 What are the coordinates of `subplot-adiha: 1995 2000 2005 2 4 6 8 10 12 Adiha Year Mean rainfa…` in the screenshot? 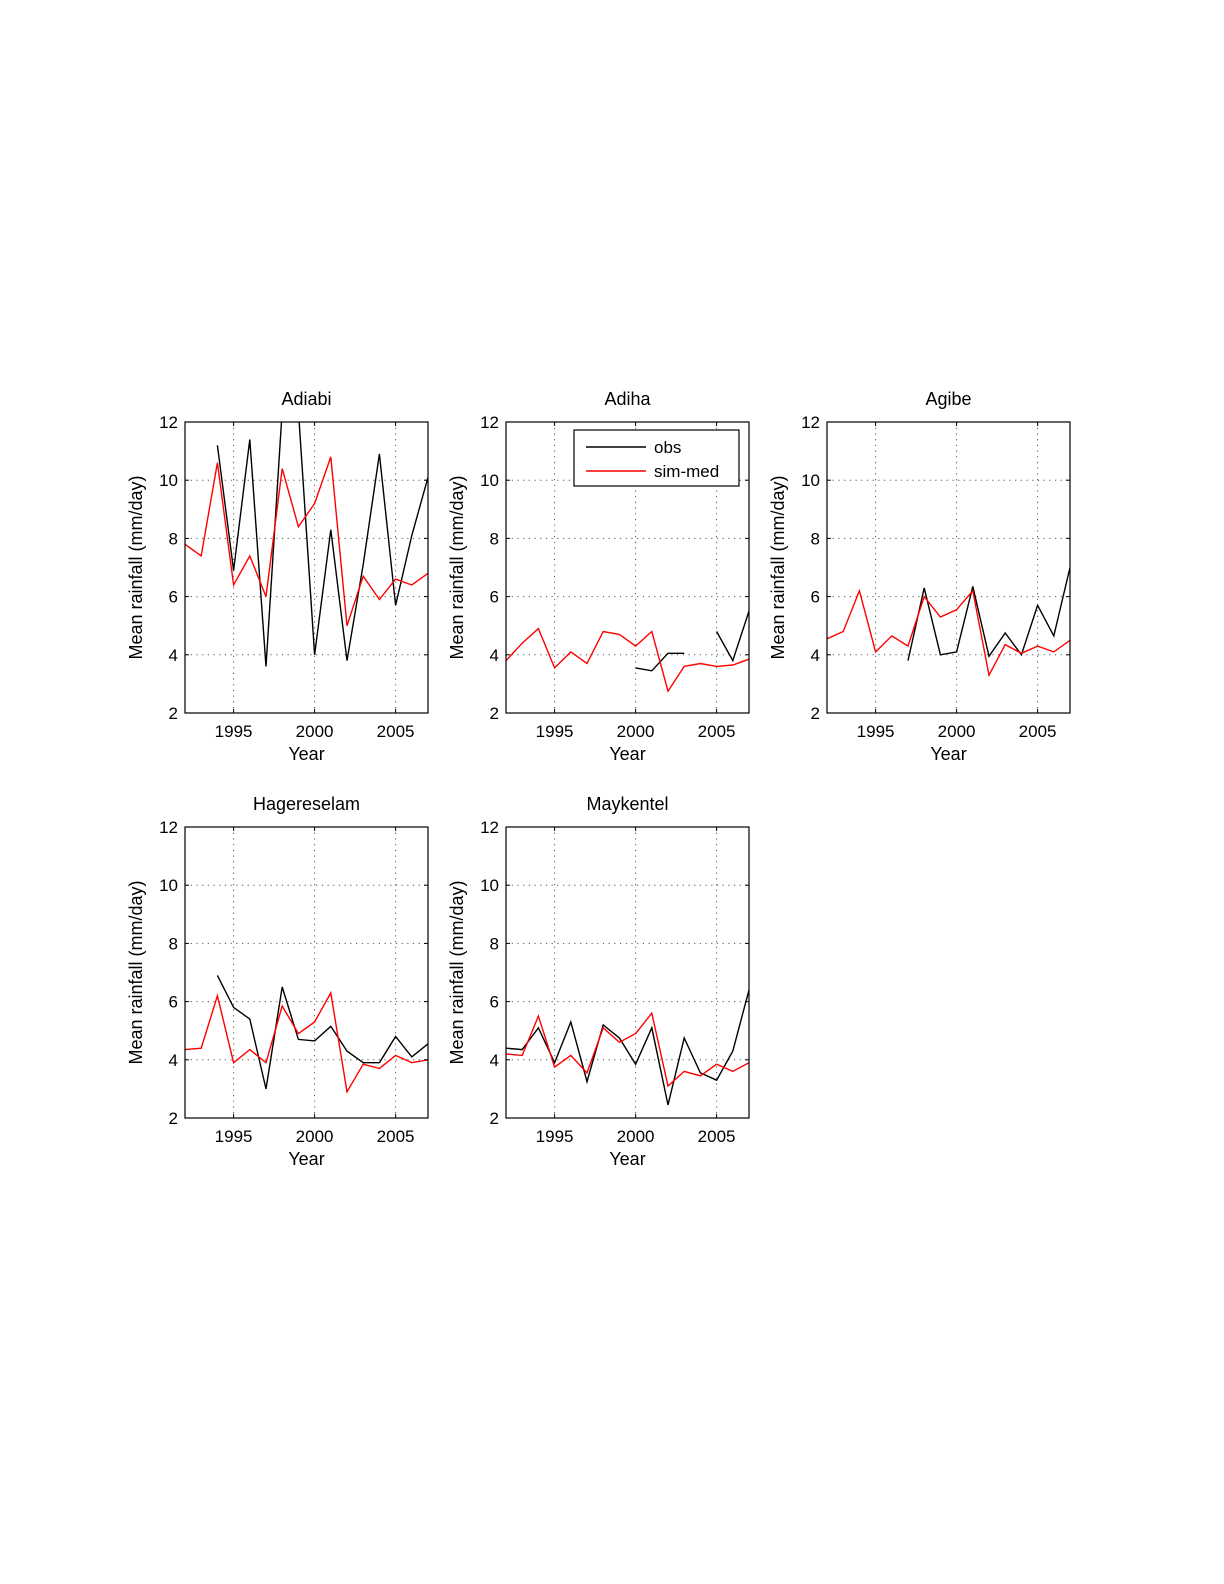 It's located at (598, 576).